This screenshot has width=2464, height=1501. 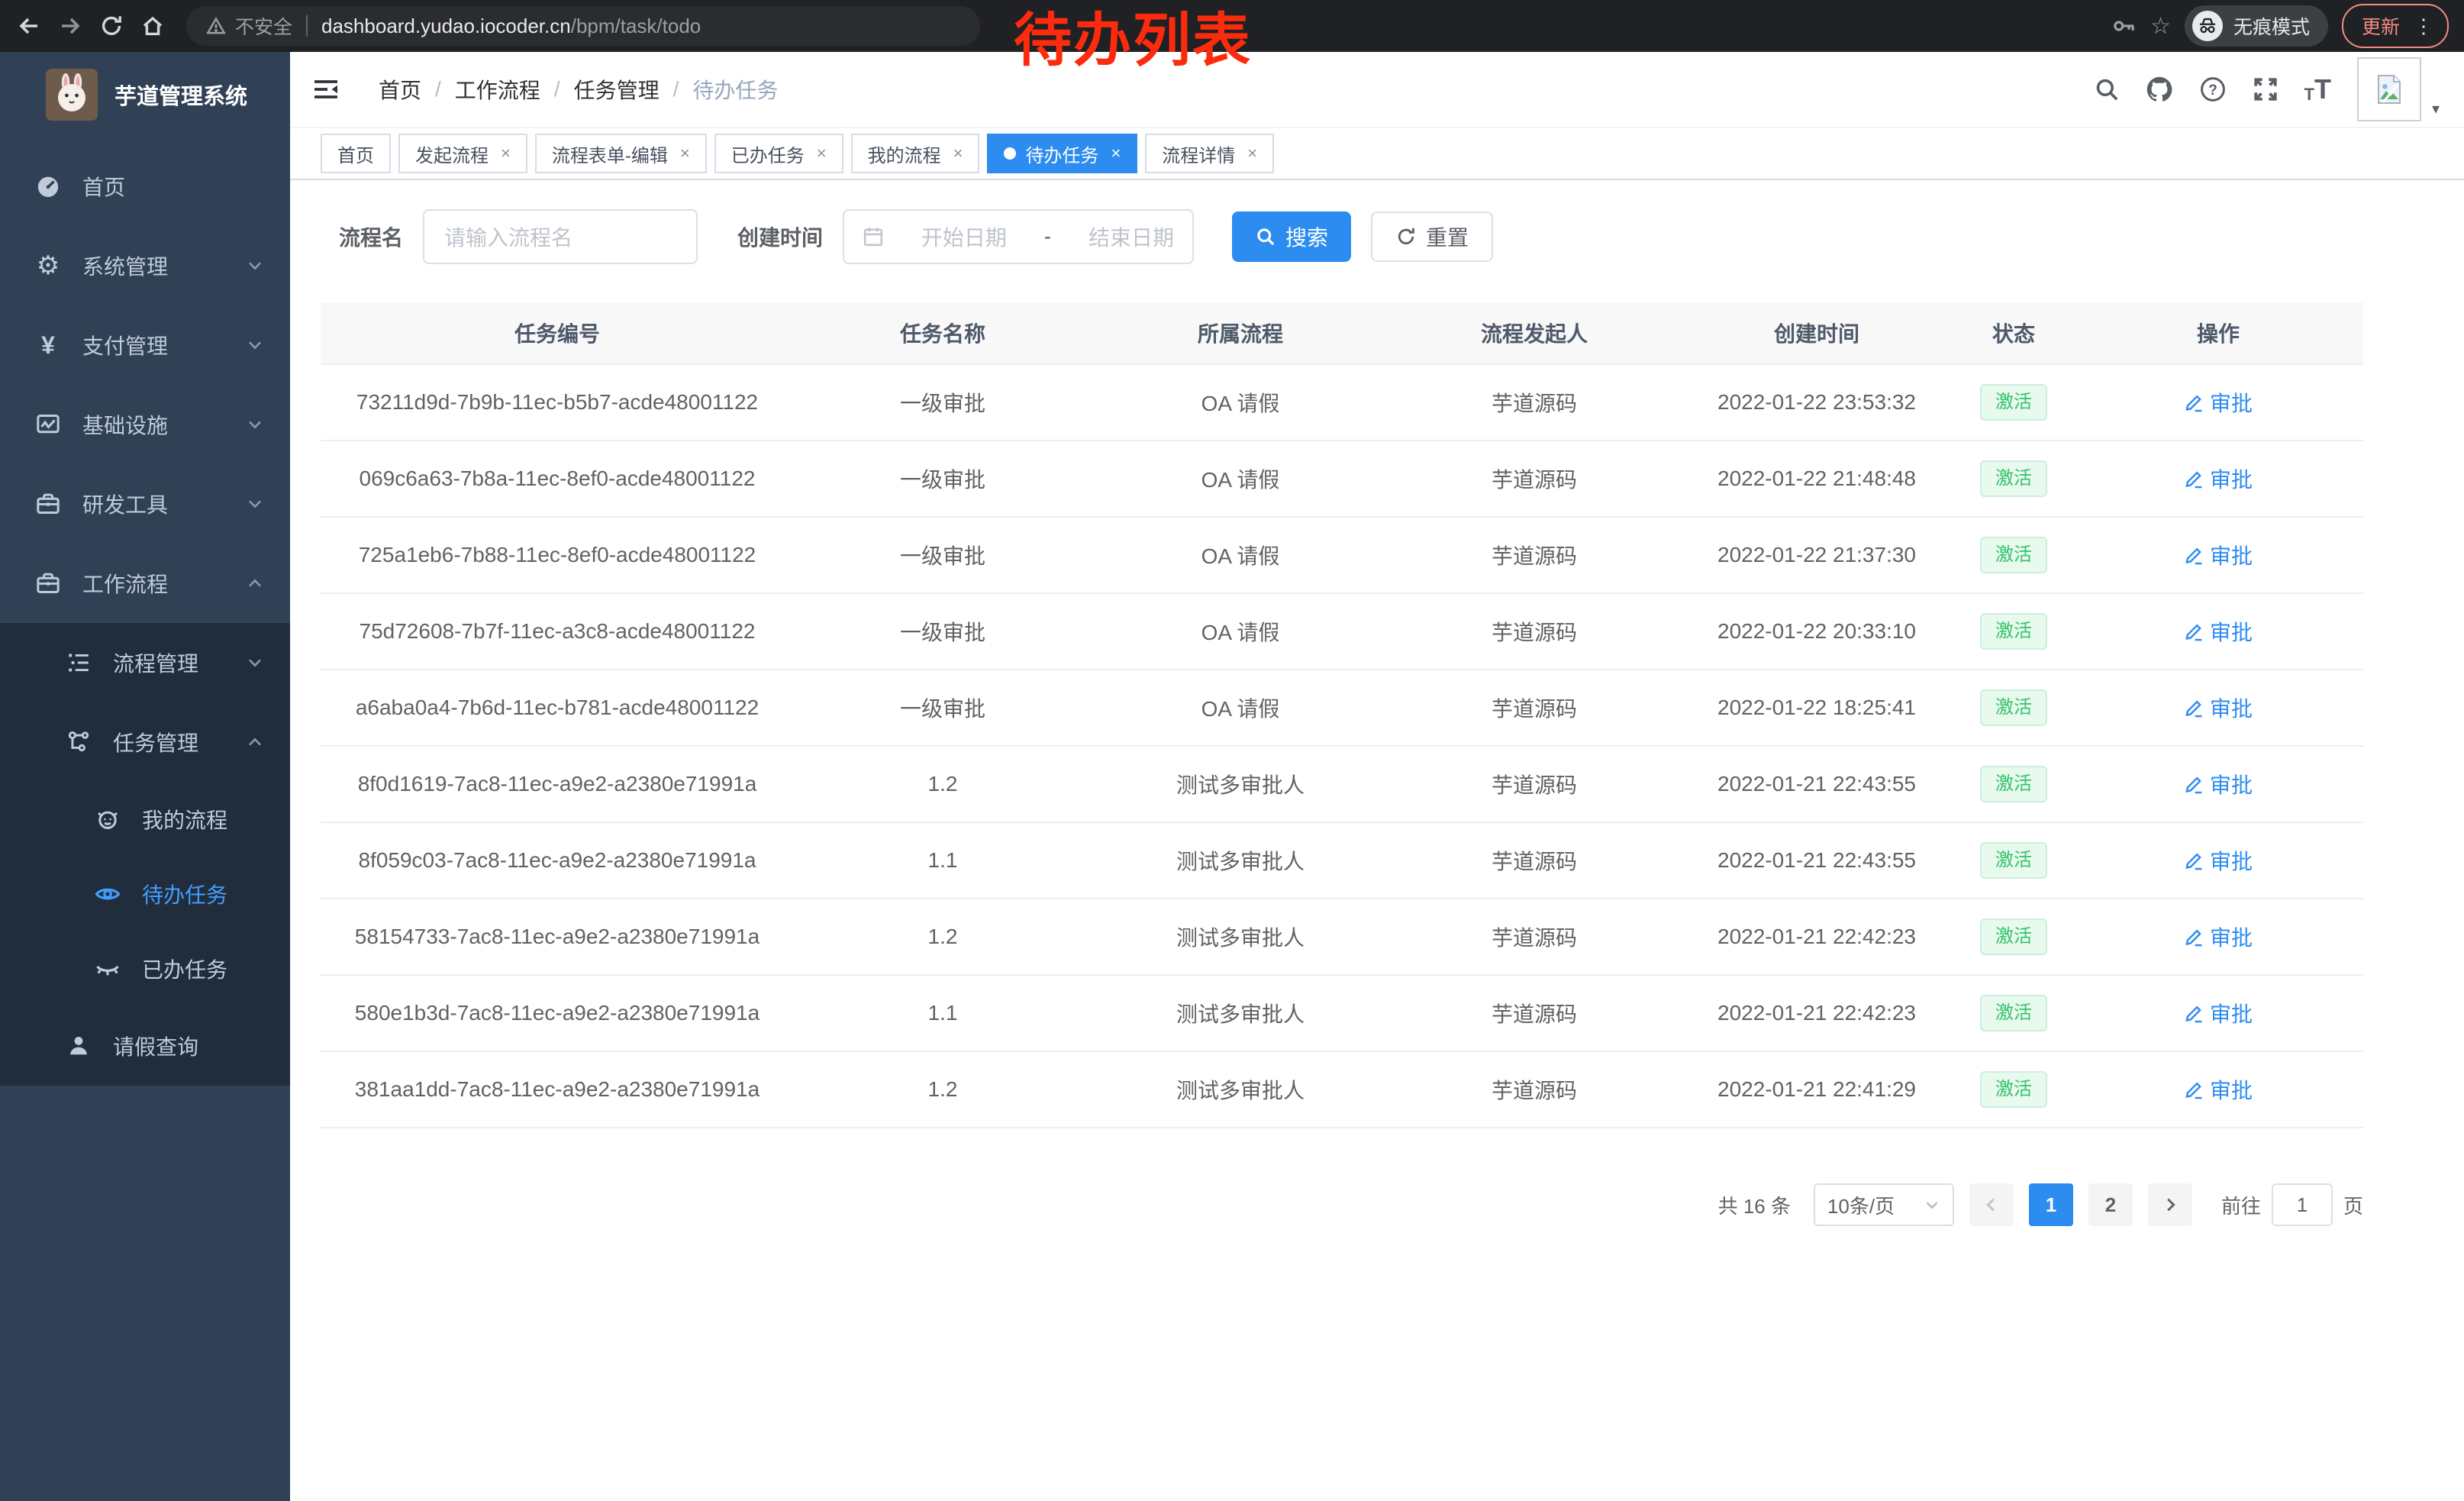 What do you see at coordinates (2170, 1204) in the screenshot?
I see `next-page-button` at bounding box center [2170, 1204].